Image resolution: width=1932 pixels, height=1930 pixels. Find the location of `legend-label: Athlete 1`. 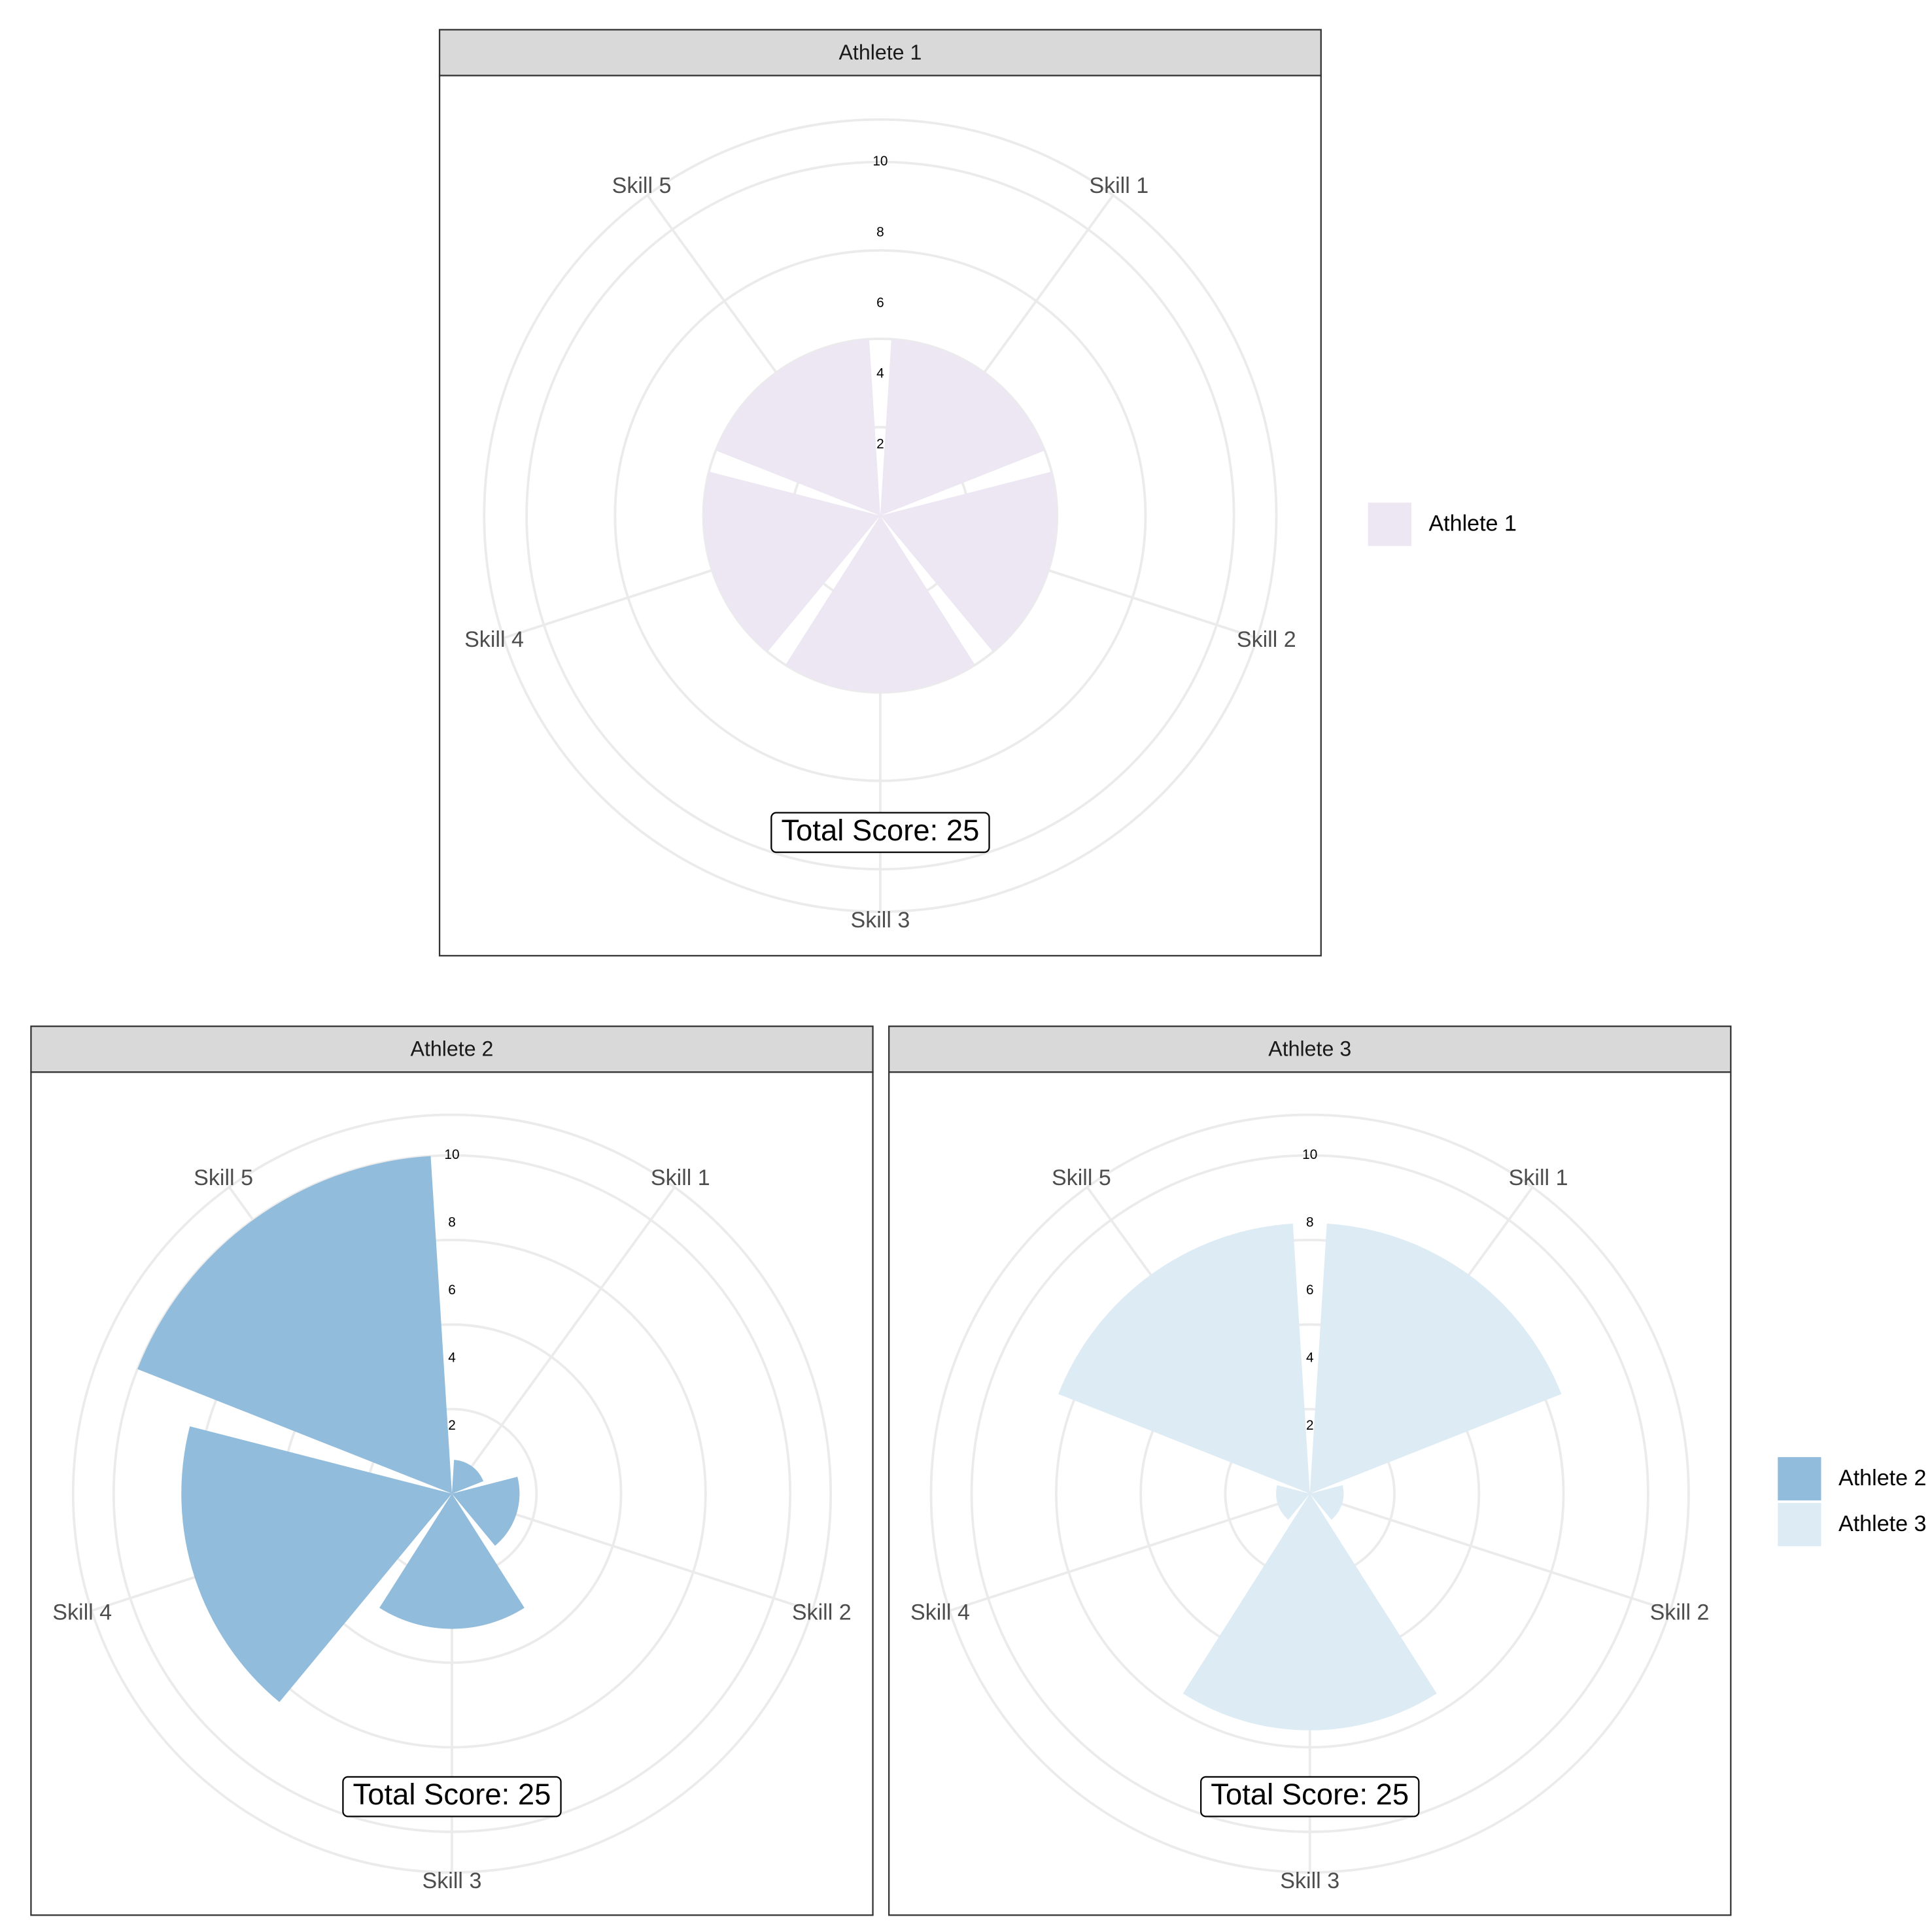

legend-label: Athlete 1 is located at coordinates (1472, 523).